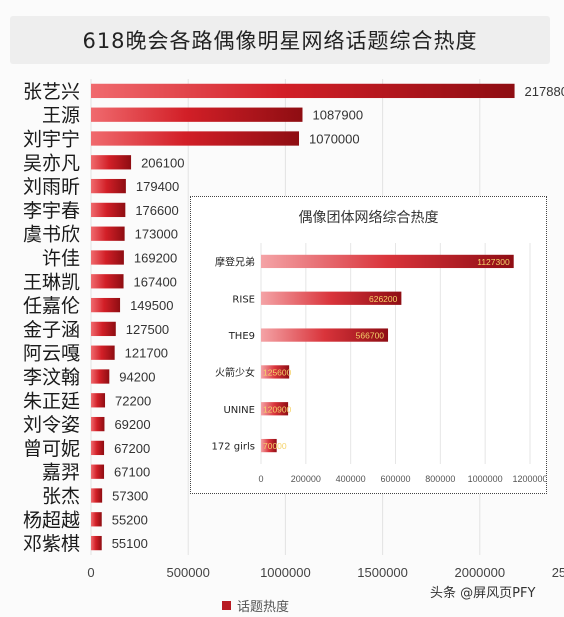  Describe the element at coordinates (61, 116) in the screenshot. I see `category-label: 王源` at that location.